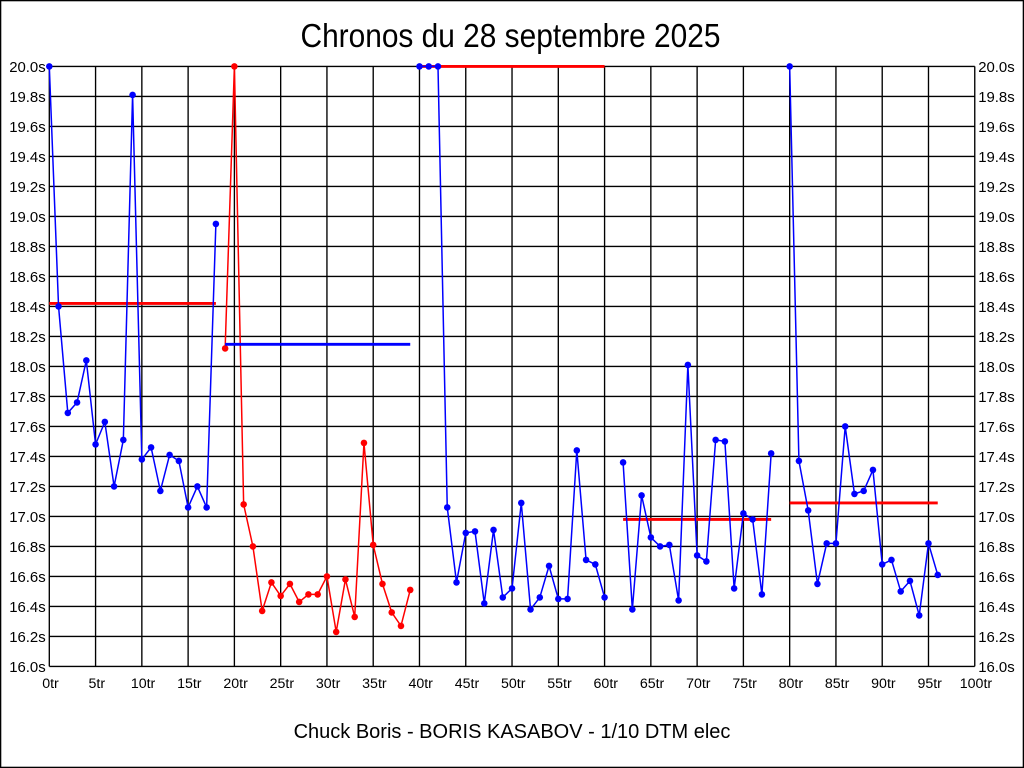 The height and width of the screenshot is (768, 1024). What do you see at coordinates (467, 684) in the screenshot?
I see `svg-text: 45tr` at bounding box center [467, 684].